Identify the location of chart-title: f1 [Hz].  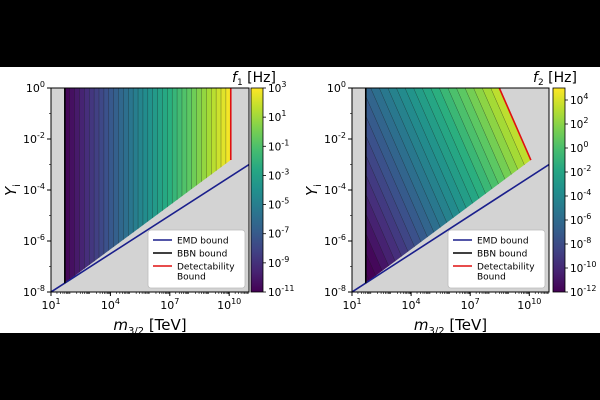
(254, 79).